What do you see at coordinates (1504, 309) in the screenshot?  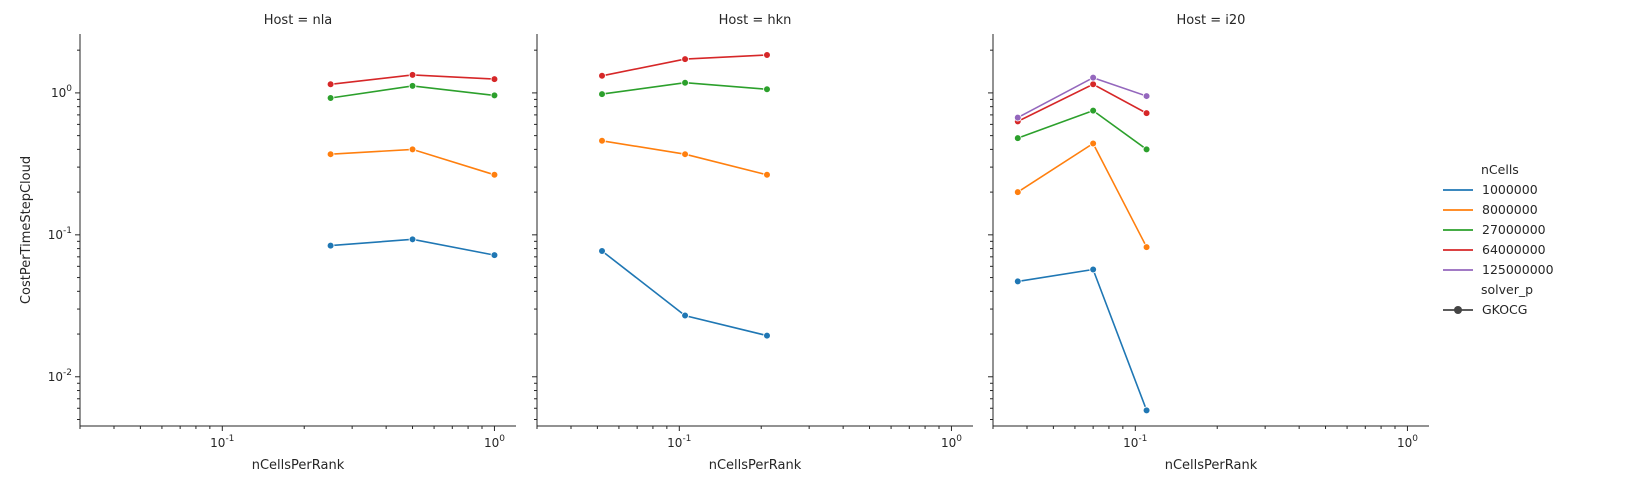 I see `legend-label: GKOCG` at bounding box center [1504, 309].